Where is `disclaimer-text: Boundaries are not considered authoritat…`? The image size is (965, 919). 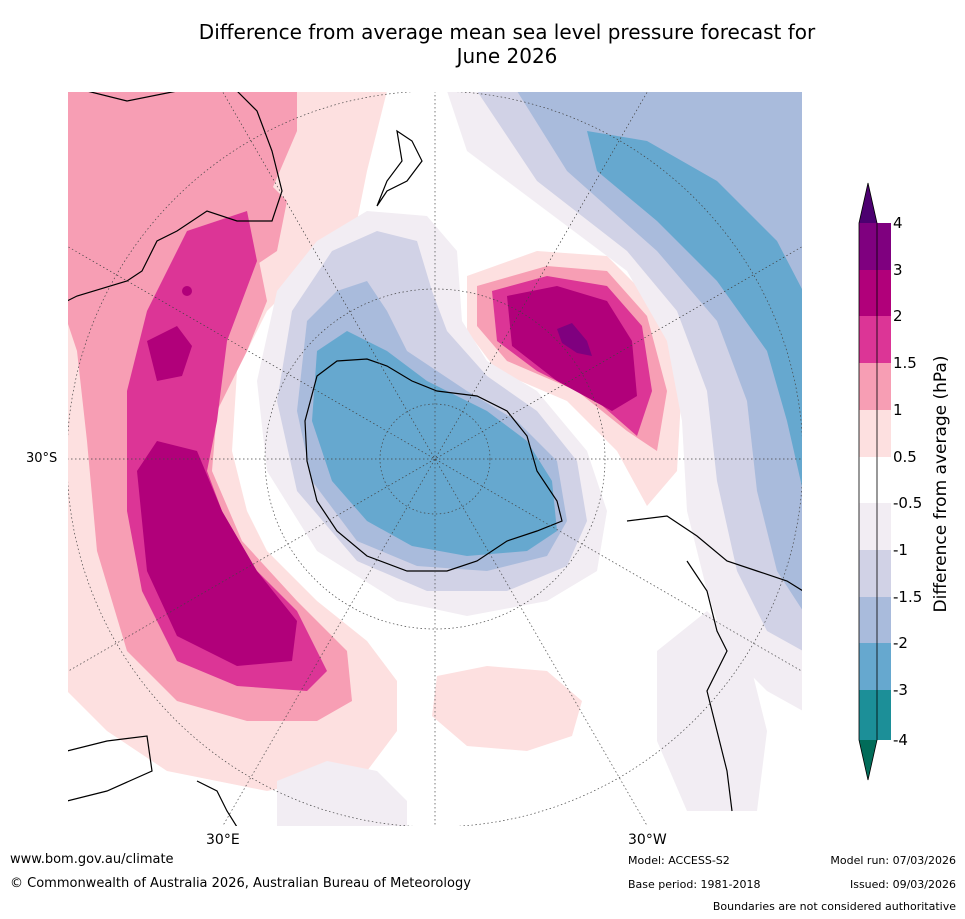 disclaimer-text: Boundaries are not considered authoritat… is located at coordinates (834, 906).